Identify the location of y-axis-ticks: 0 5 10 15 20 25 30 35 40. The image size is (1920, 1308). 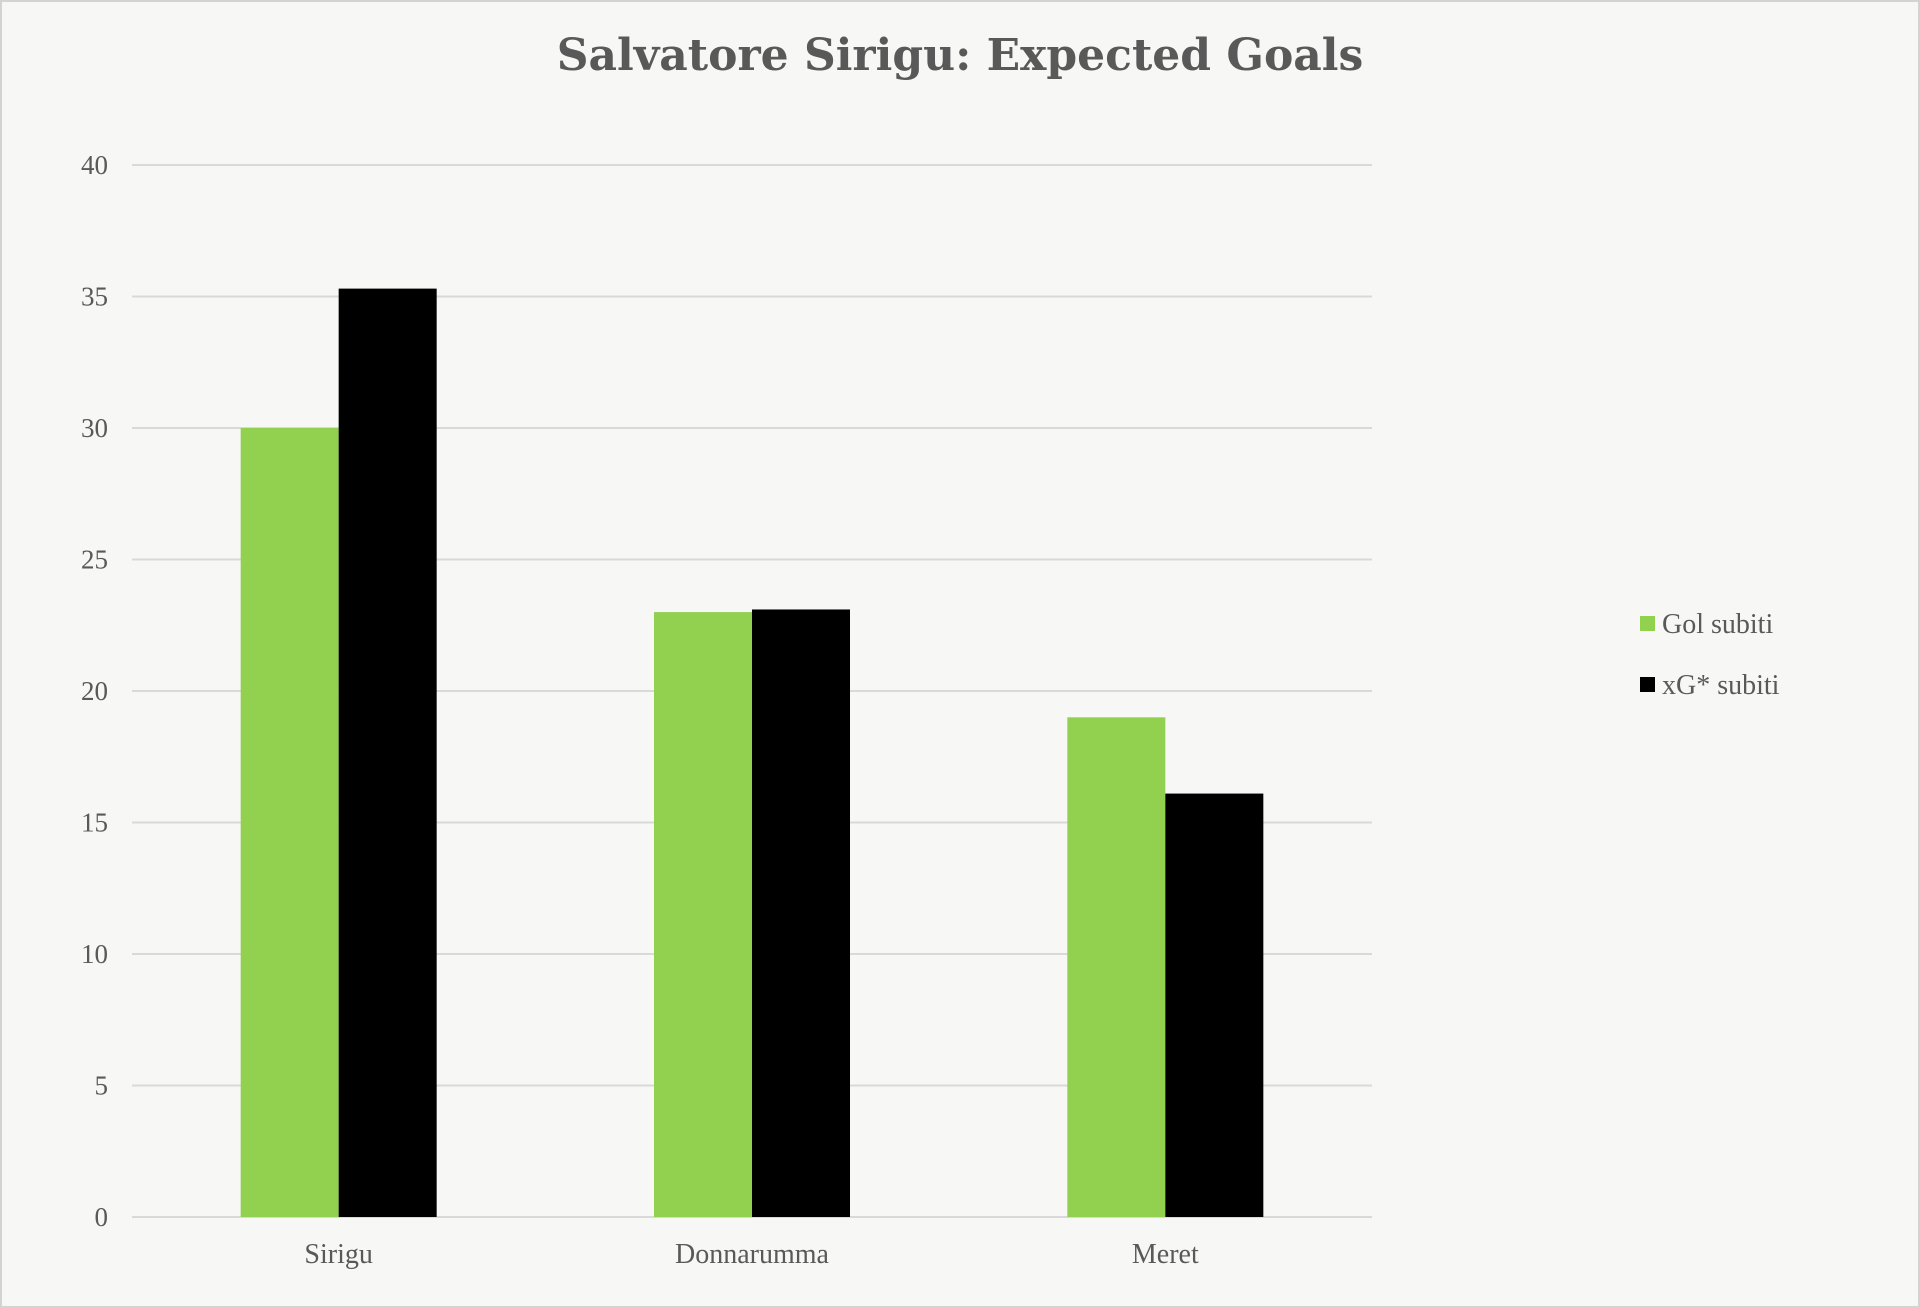
(94, 691).